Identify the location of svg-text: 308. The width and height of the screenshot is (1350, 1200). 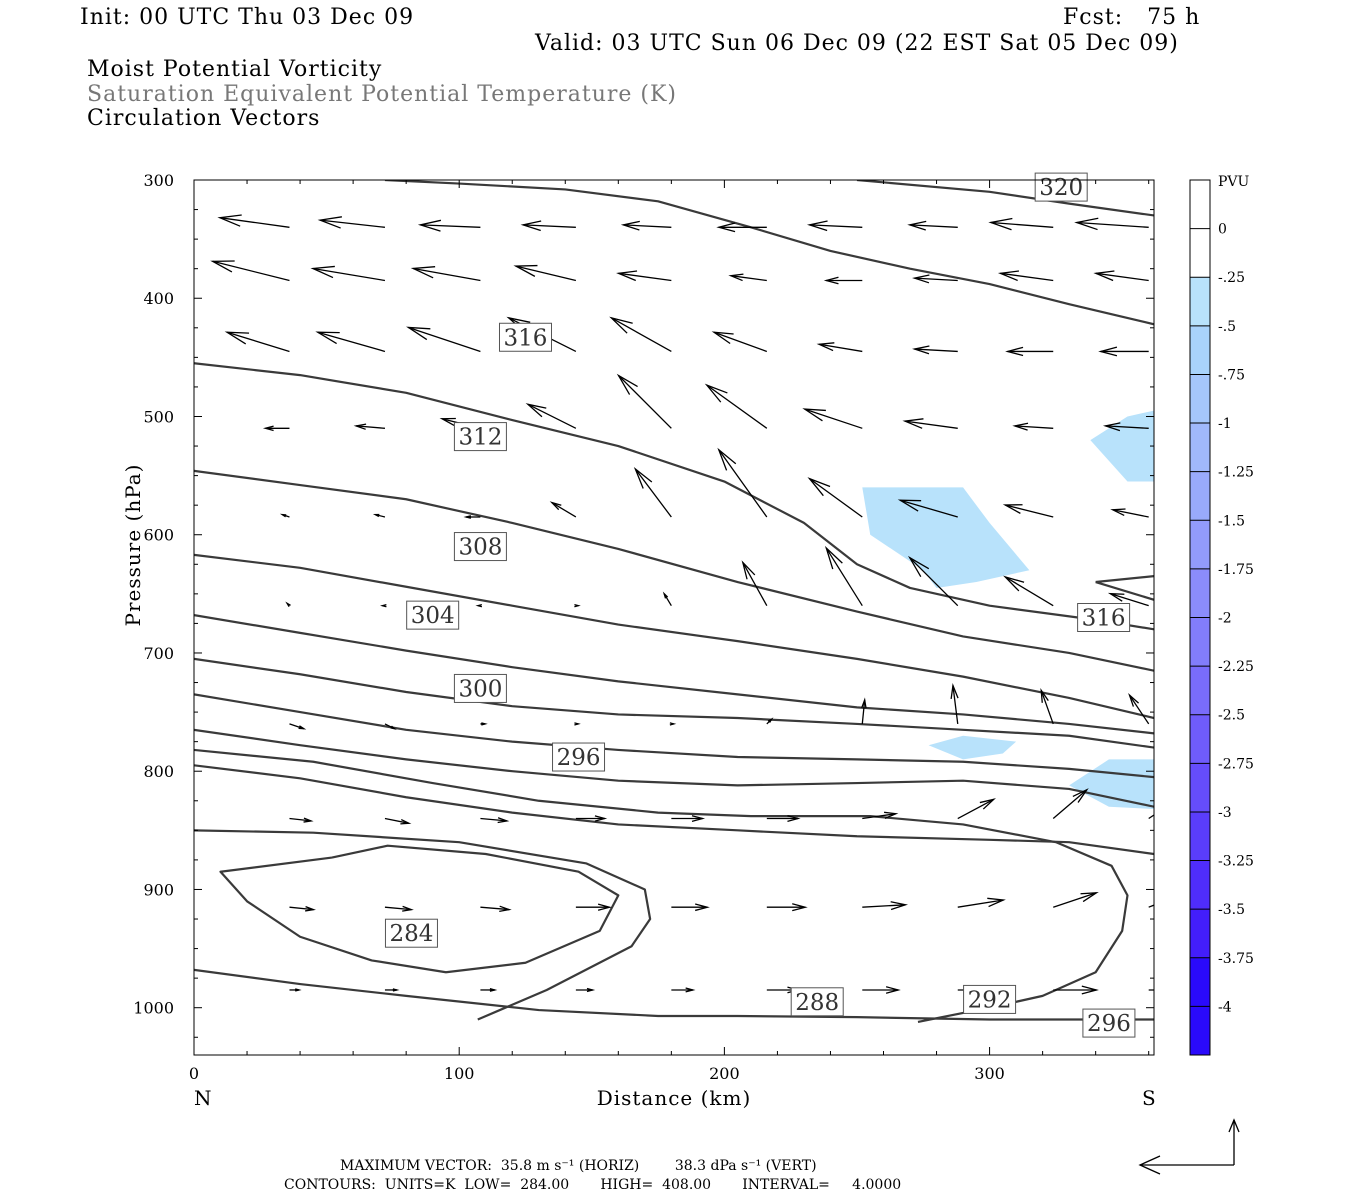
(480, 548).